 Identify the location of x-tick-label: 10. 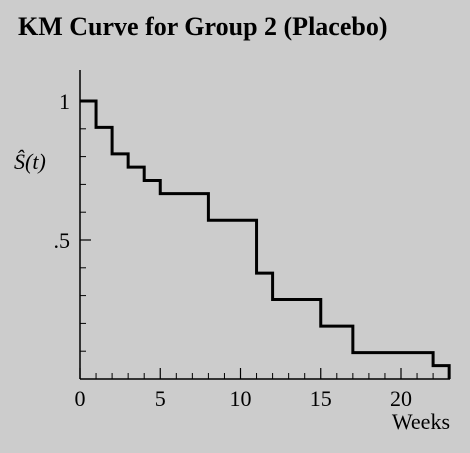
(241, 398).